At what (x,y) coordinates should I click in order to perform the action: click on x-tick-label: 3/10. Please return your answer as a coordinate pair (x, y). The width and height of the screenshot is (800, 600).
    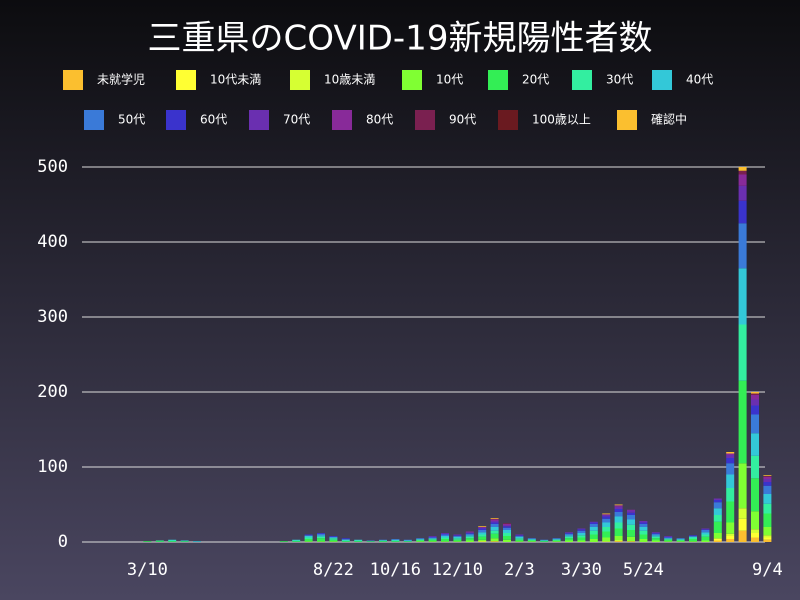
    Looking at the image, I should click on (147, 570).